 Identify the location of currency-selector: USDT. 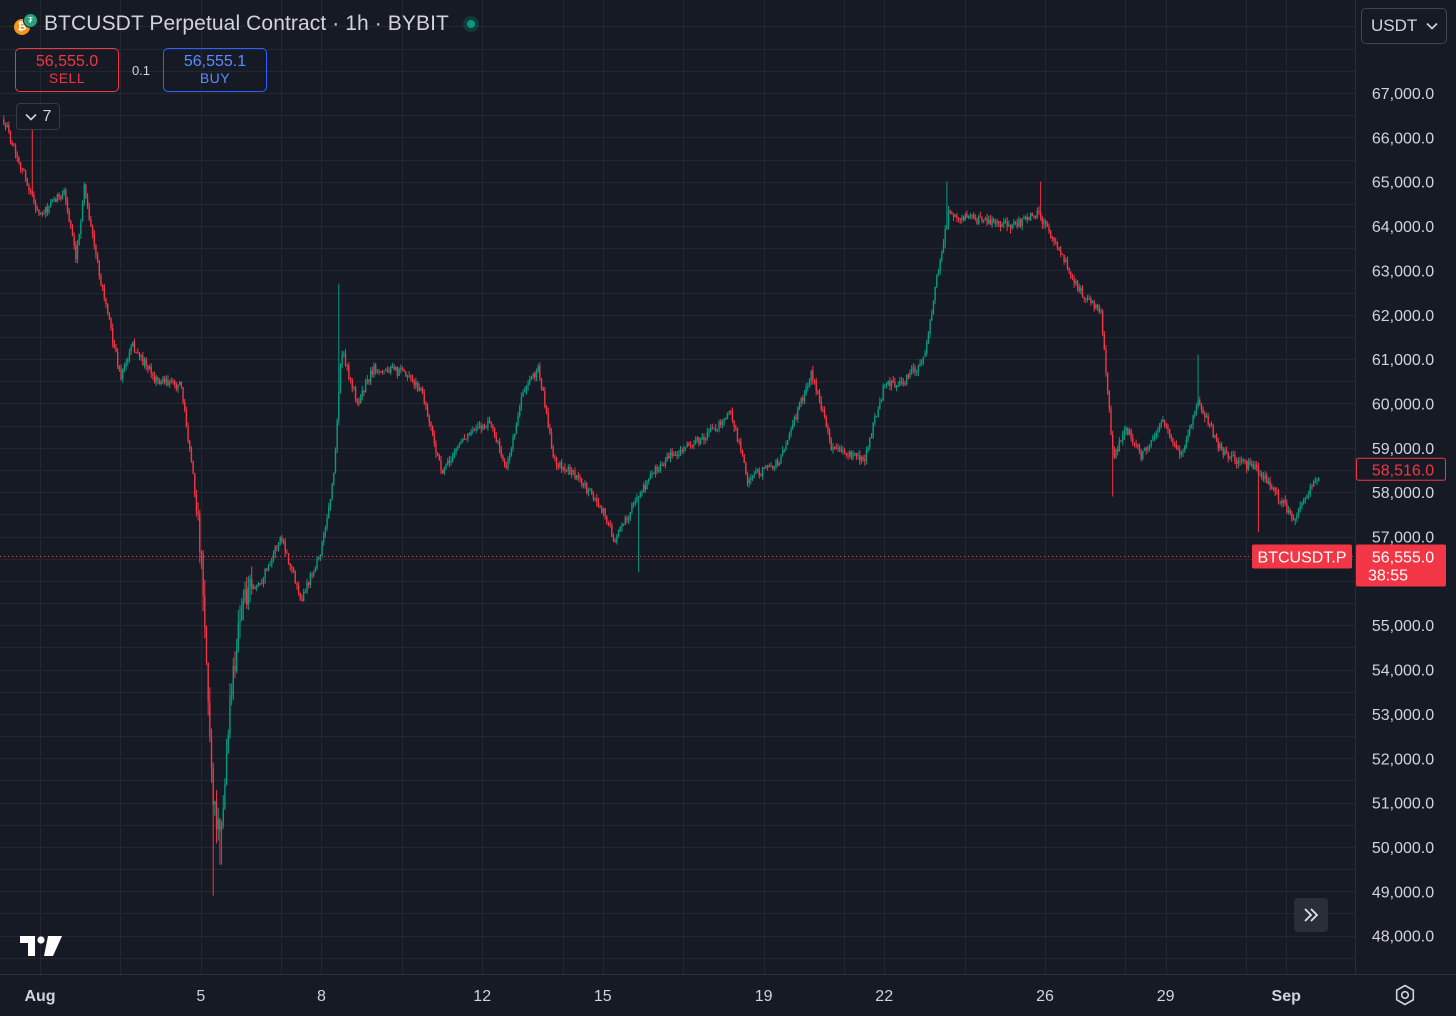
(1404, 26).